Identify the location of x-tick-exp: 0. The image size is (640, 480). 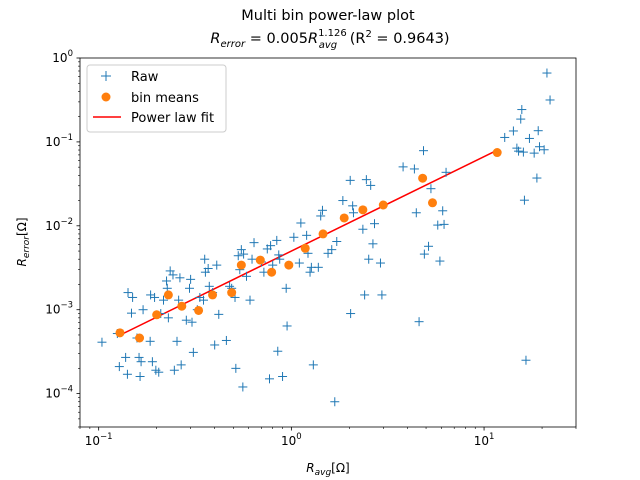
(298, 437).